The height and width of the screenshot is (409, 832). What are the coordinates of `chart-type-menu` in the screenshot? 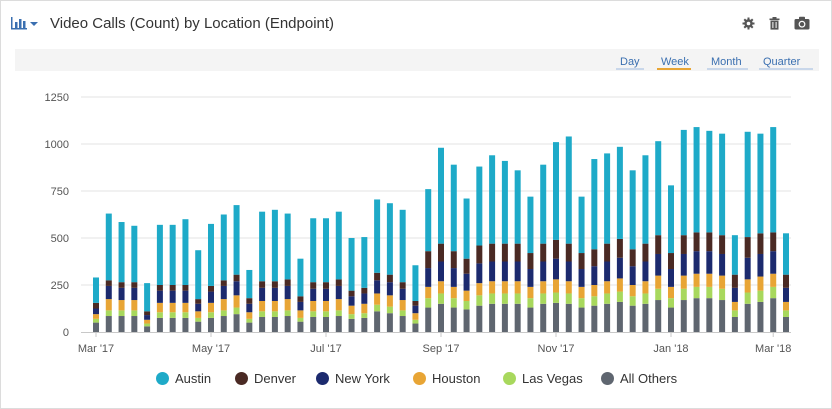 It's located at (25, 23).